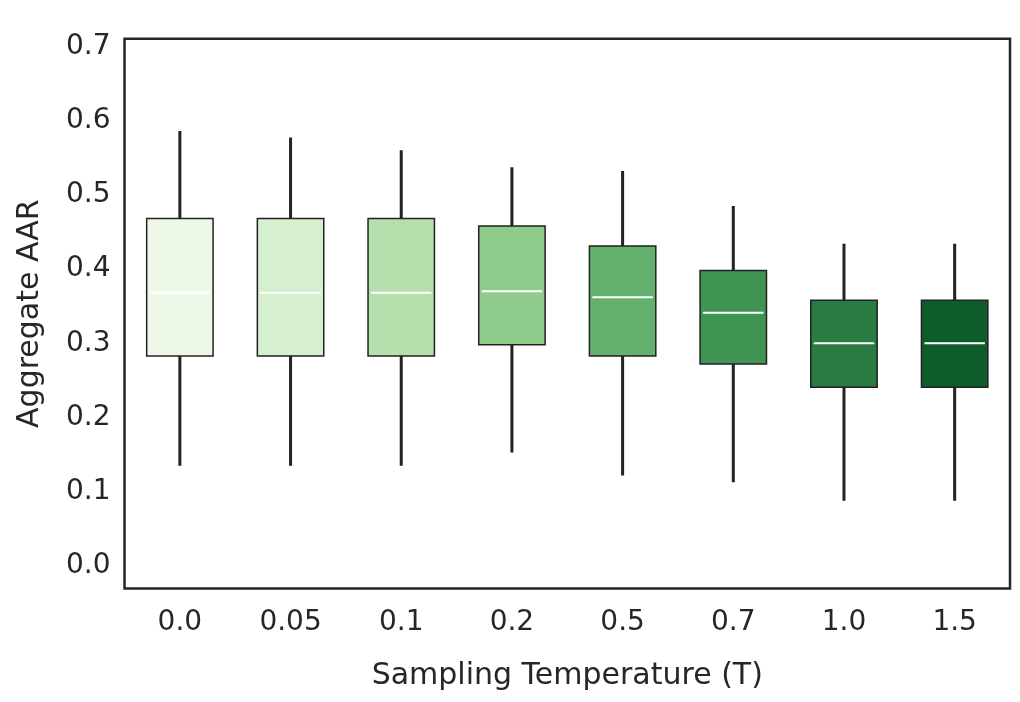 This screenshot has height=702, width=1020. Describe the element at coordinates (290, 621) in the screenshot. I see `x-tick-label: 0.05` at that location.